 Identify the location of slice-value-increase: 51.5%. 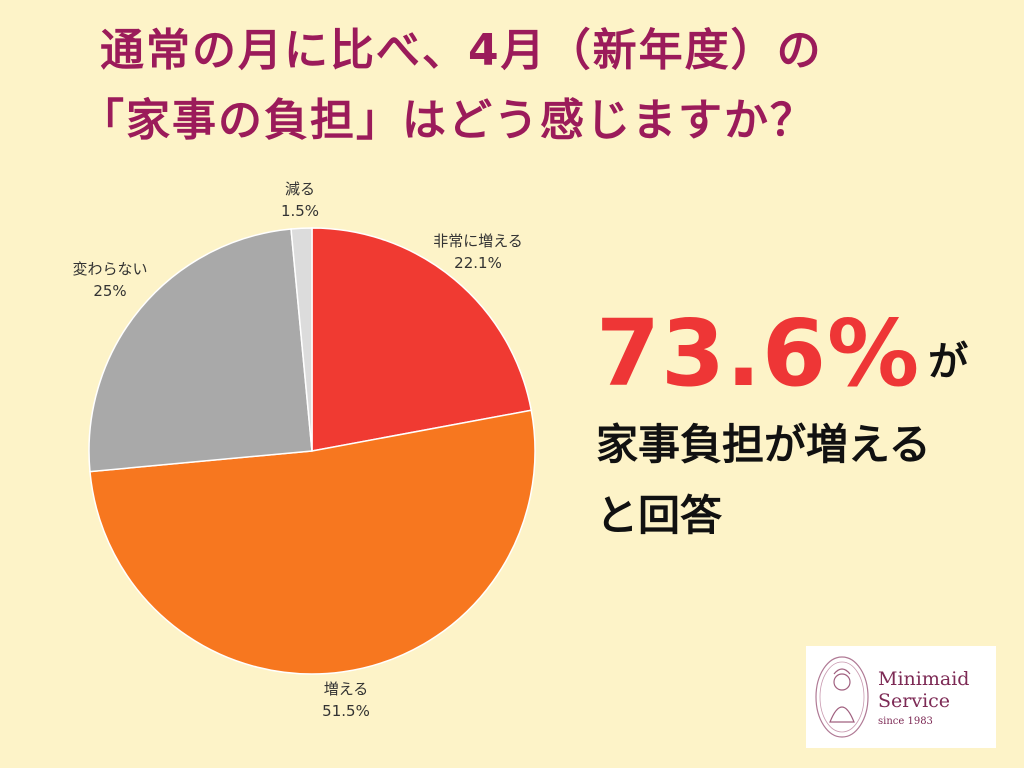
(346, 711).